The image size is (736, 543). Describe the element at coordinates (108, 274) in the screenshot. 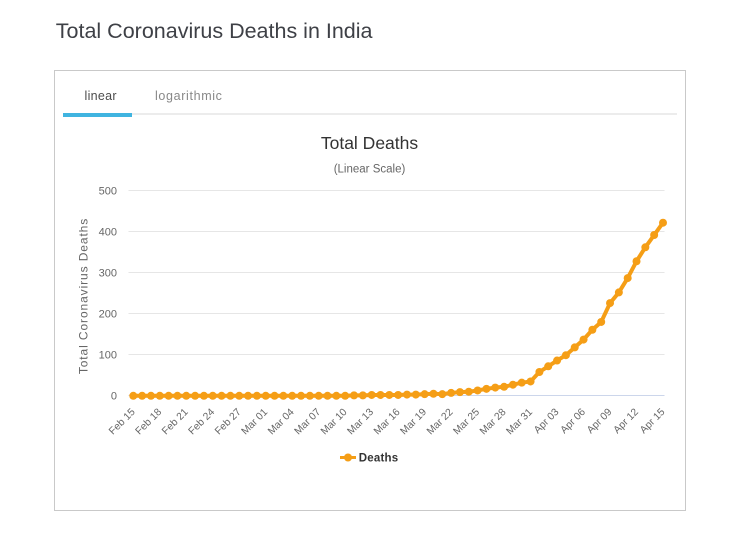

I see `svg-text: 300` at that location.